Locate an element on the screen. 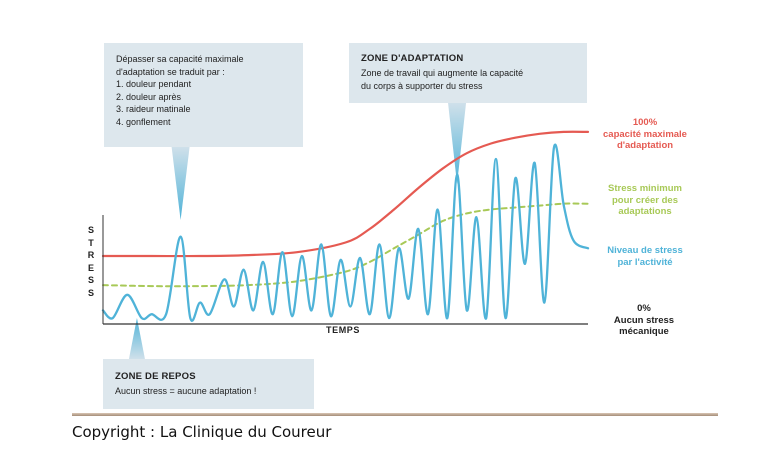 The height and width of the screenshot is (457, 768). overload-line-2: d'adaptation se traduit par : is located at coordinates (170, 71).